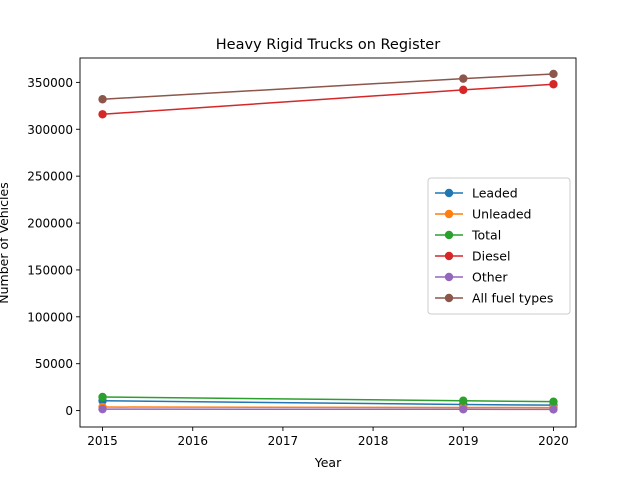  I want to click on legend-label-0: Leaded, so click(495, 193).